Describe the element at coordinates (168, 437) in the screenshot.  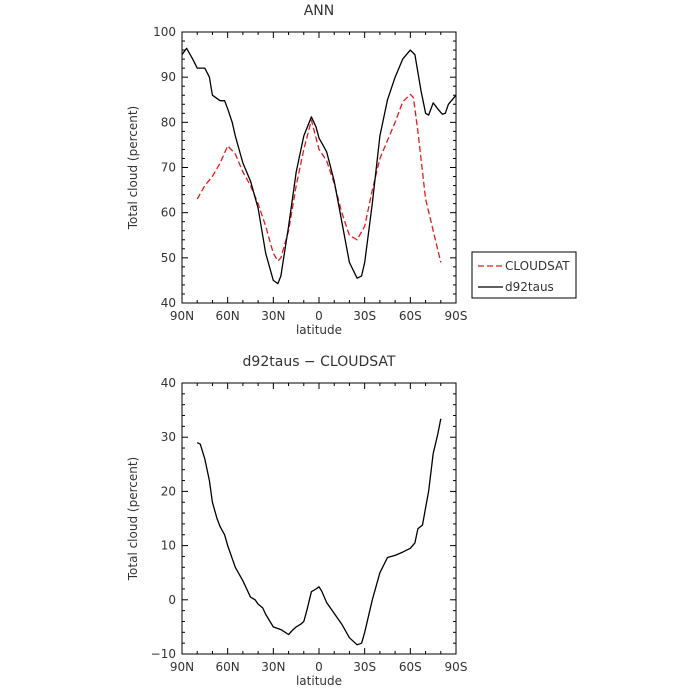
I see `y-tick-label: 30` at that location.